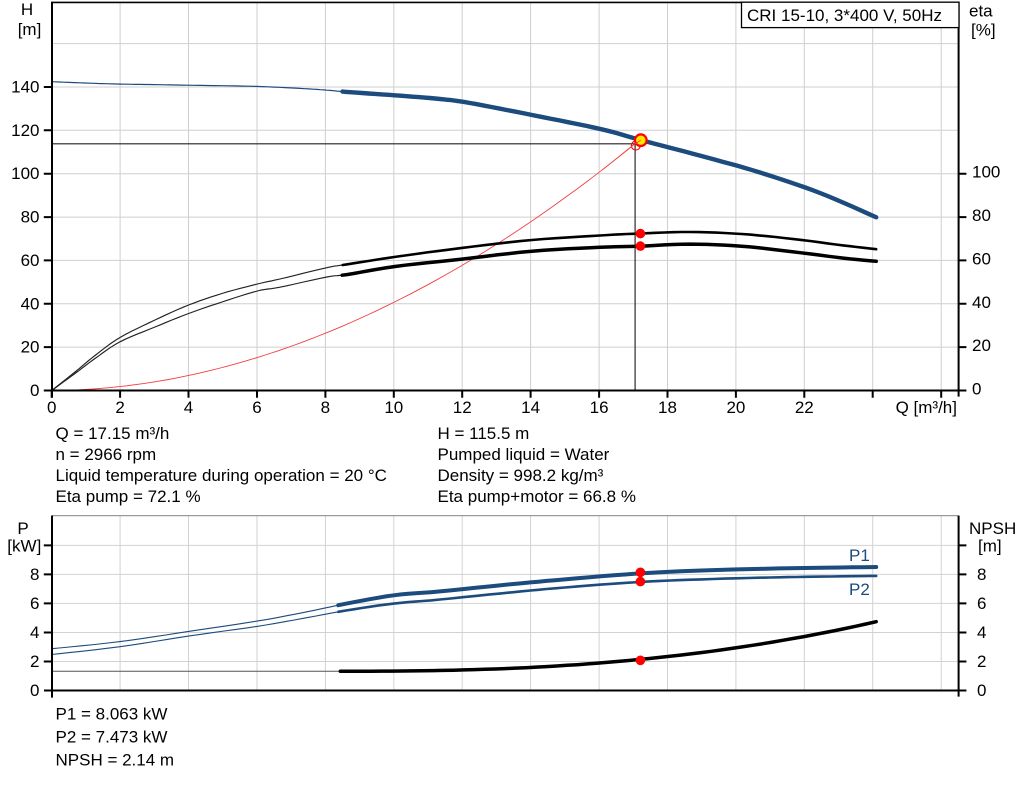 This screenshot has width=1024, height=786. Describe the element at coordinates (524, 454) in the screenshot. I see `svg-text: Pumped liquid = Water` at that location.